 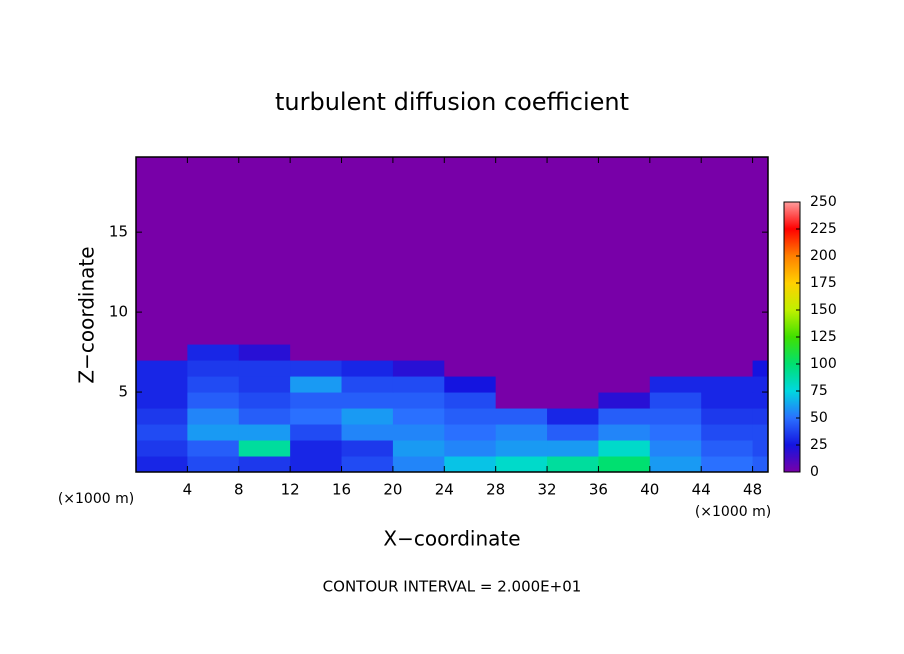 What do you see at coordinates (819, 445) in the screenshot?
I see `colorbar-tick-label: 25` at bounding box center [819, 445].